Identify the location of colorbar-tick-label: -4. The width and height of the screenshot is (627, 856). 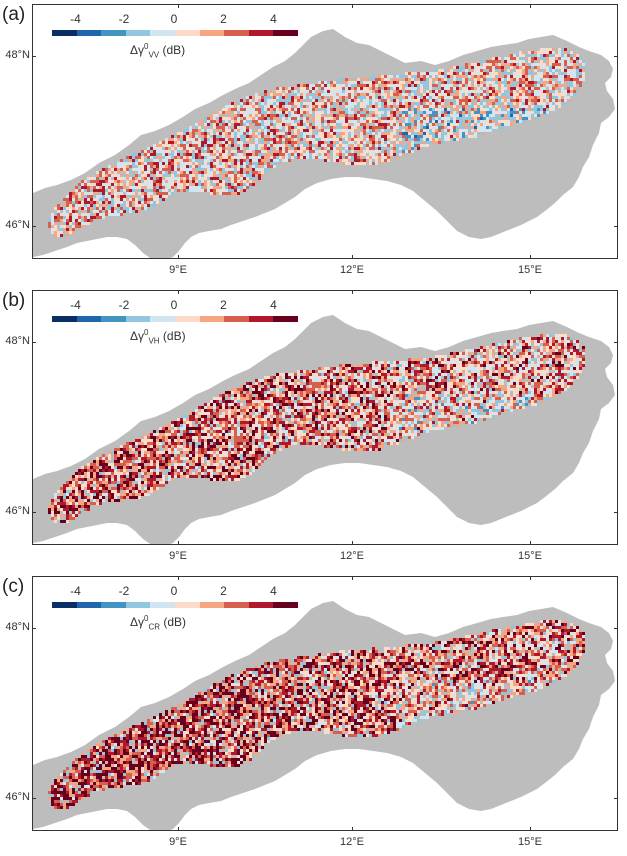
(75, 305).